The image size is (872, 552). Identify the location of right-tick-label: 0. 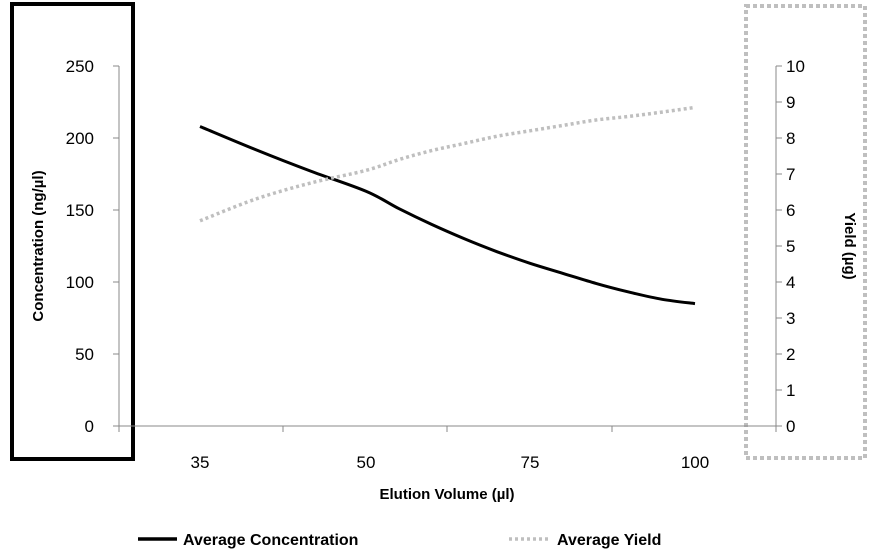
(790, 426).